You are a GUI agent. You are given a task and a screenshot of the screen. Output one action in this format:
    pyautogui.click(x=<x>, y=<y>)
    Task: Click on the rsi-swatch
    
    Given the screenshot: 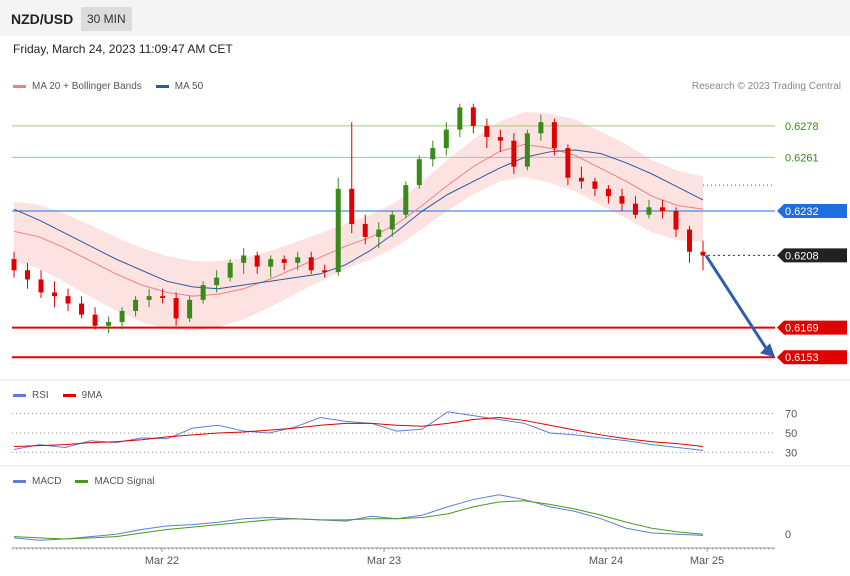 What is the action you would take?
    pyautogui.click(x=19, y=395)
    